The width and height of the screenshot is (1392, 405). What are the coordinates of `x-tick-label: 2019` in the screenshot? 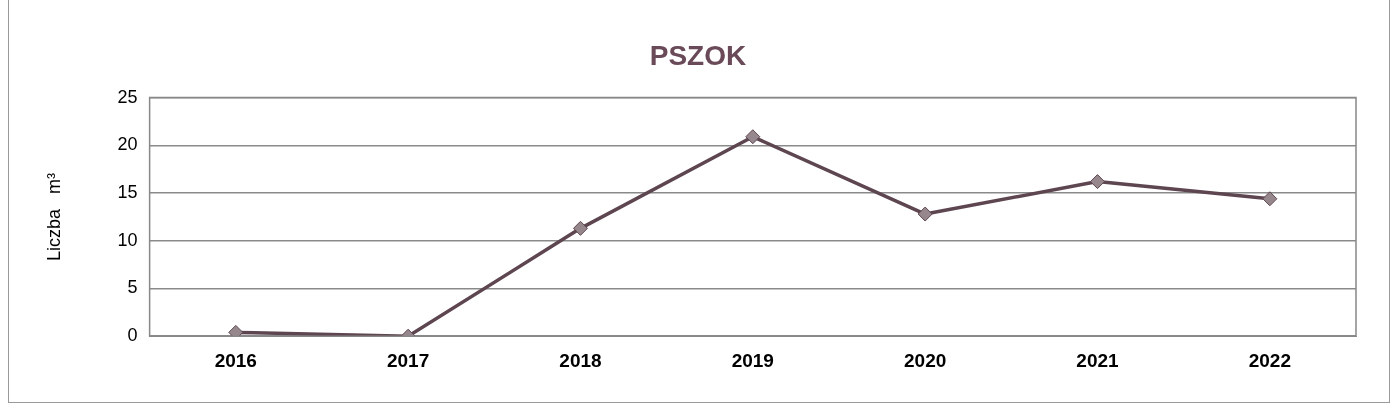 It's located at (752, 360).